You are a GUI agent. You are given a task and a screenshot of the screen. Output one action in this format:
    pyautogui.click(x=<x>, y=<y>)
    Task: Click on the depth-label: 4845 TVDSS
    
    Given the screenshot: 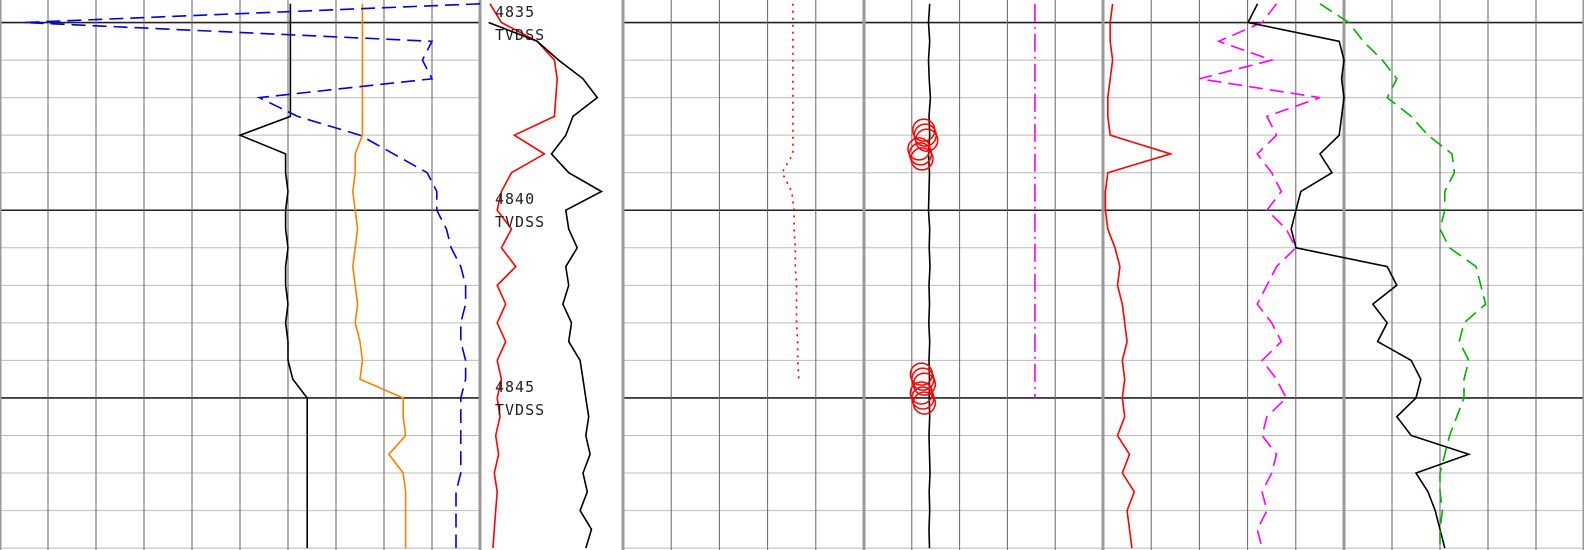 What is the action you would take?
    pyautogui.click(x=520, y=398)
    